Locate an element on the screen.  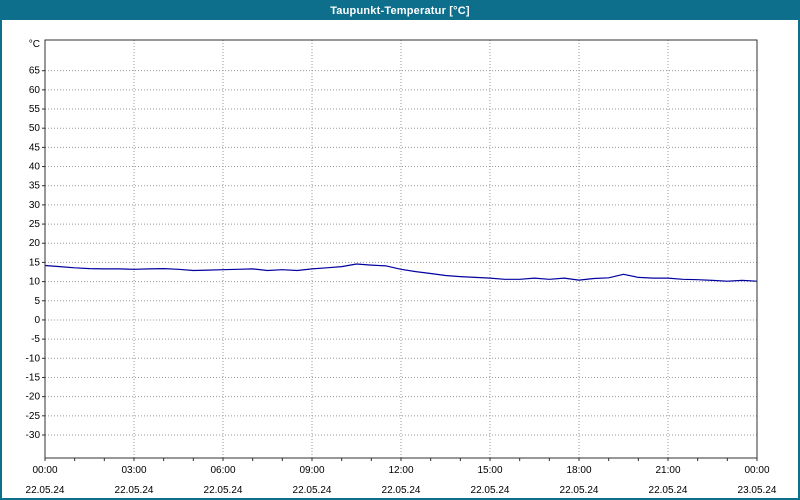
y-axis-unit-label: °C is located at coordinates (34, 44).